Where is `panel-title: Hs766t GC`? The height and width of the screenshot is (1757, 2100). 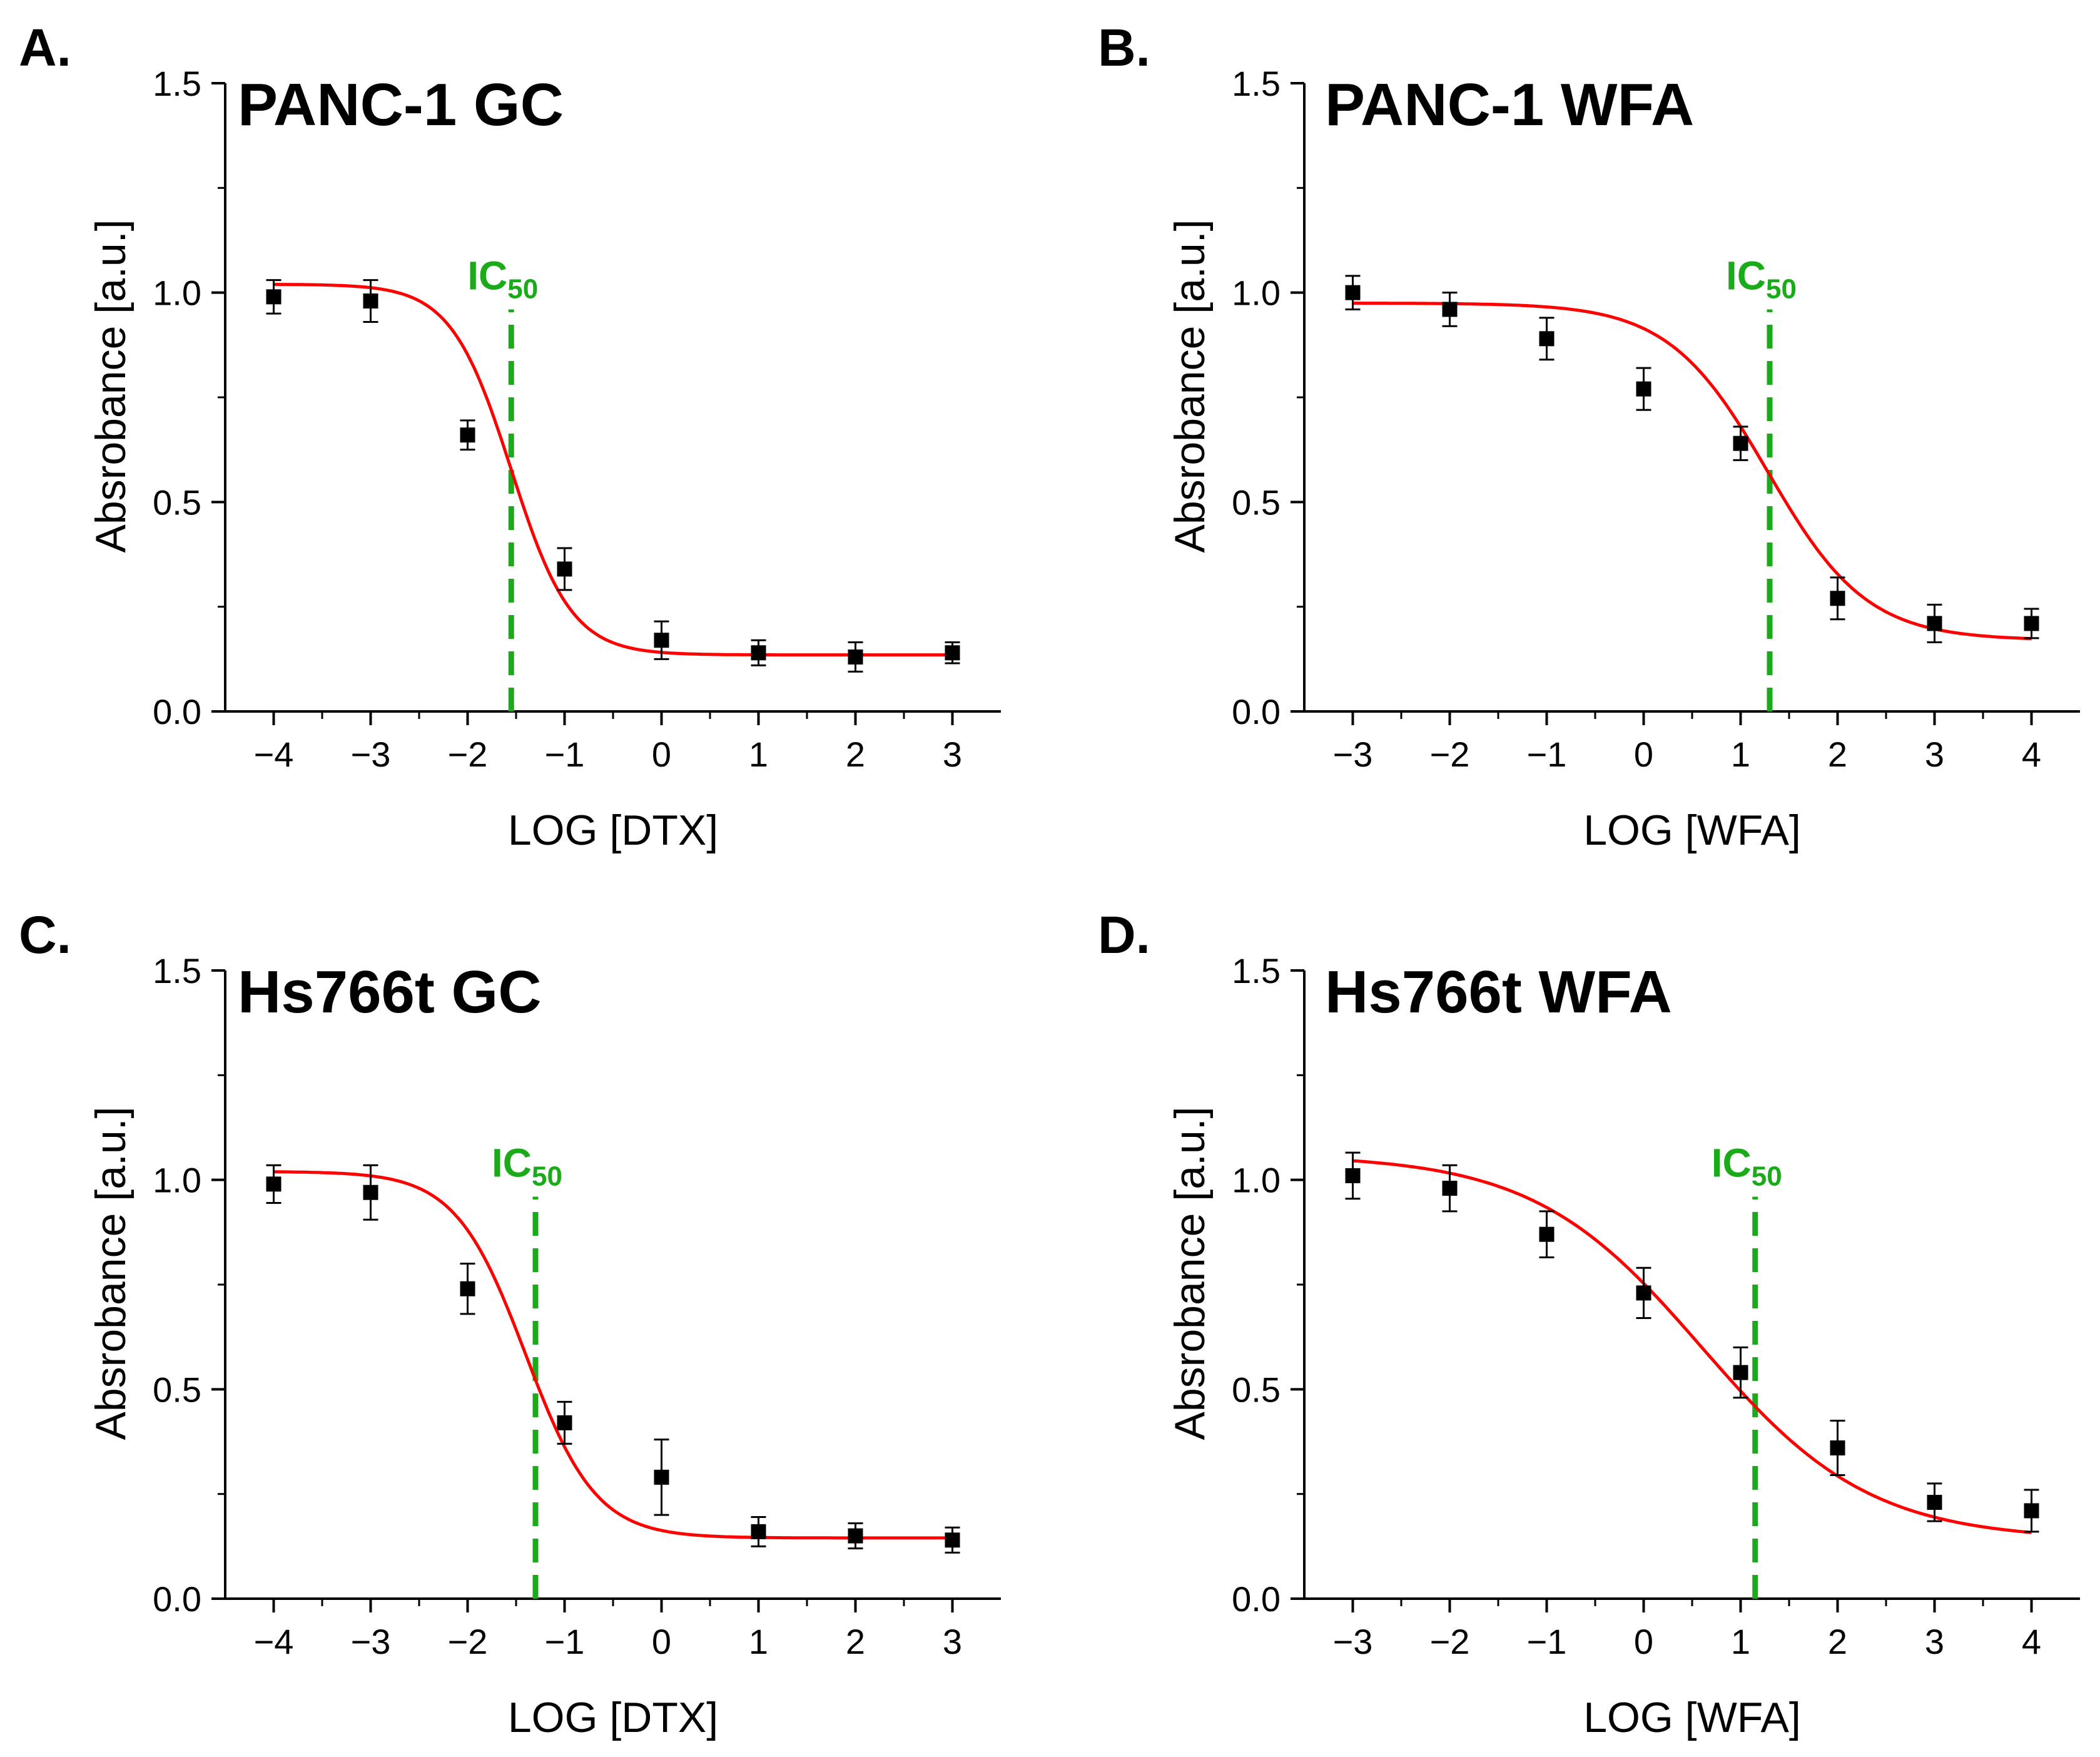 panel-title: Hs766t GC is located at coordinates (390, 992).